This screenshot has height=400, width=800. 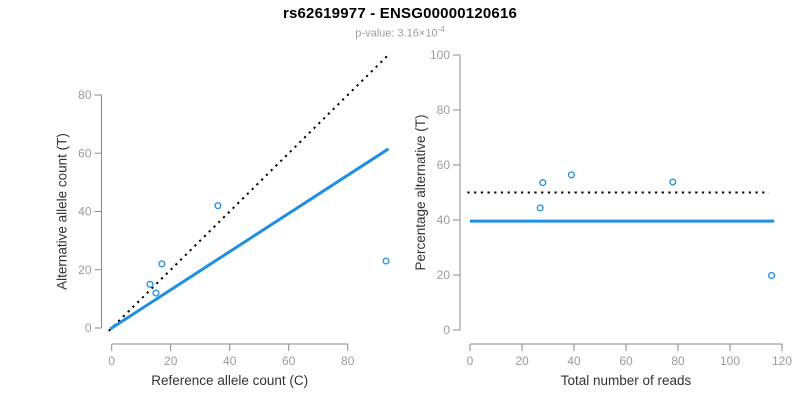 I want to click on right-x-tick-label: 100, so click(x=730, y=361).